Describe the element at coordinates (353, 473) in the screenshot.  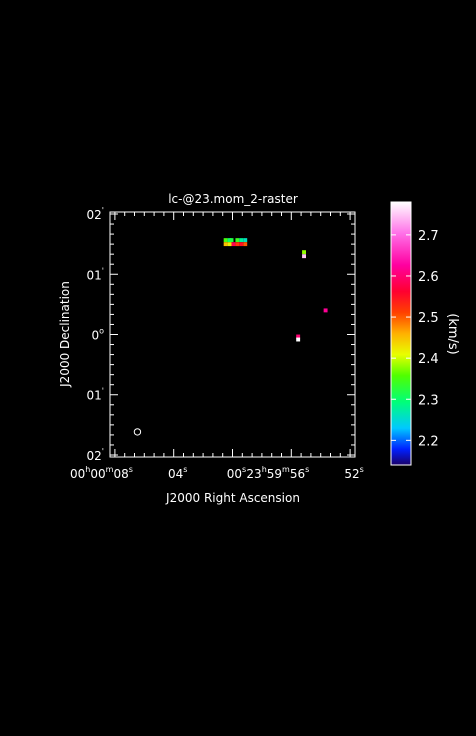
I see `tick-label: 52s` at that location.